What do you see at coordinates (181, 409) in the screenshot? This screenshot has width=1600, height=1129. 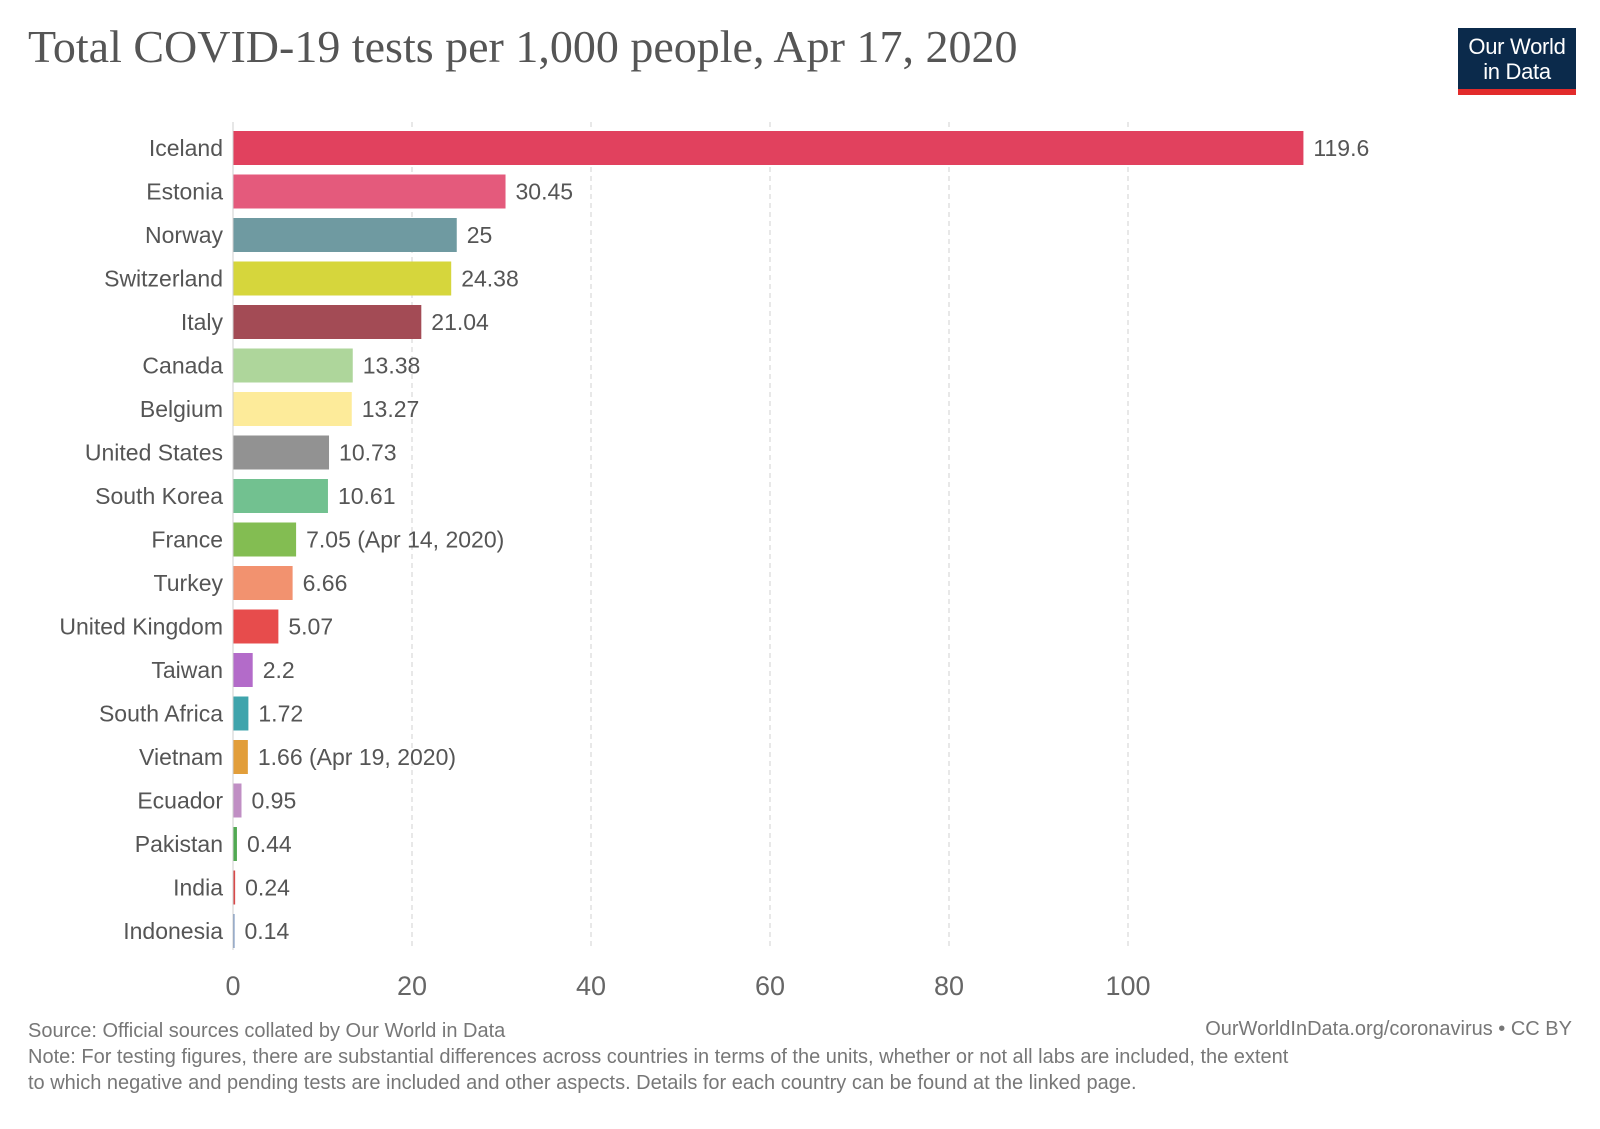 I see `category-label: Belgium` at bounding box center [181, 409].